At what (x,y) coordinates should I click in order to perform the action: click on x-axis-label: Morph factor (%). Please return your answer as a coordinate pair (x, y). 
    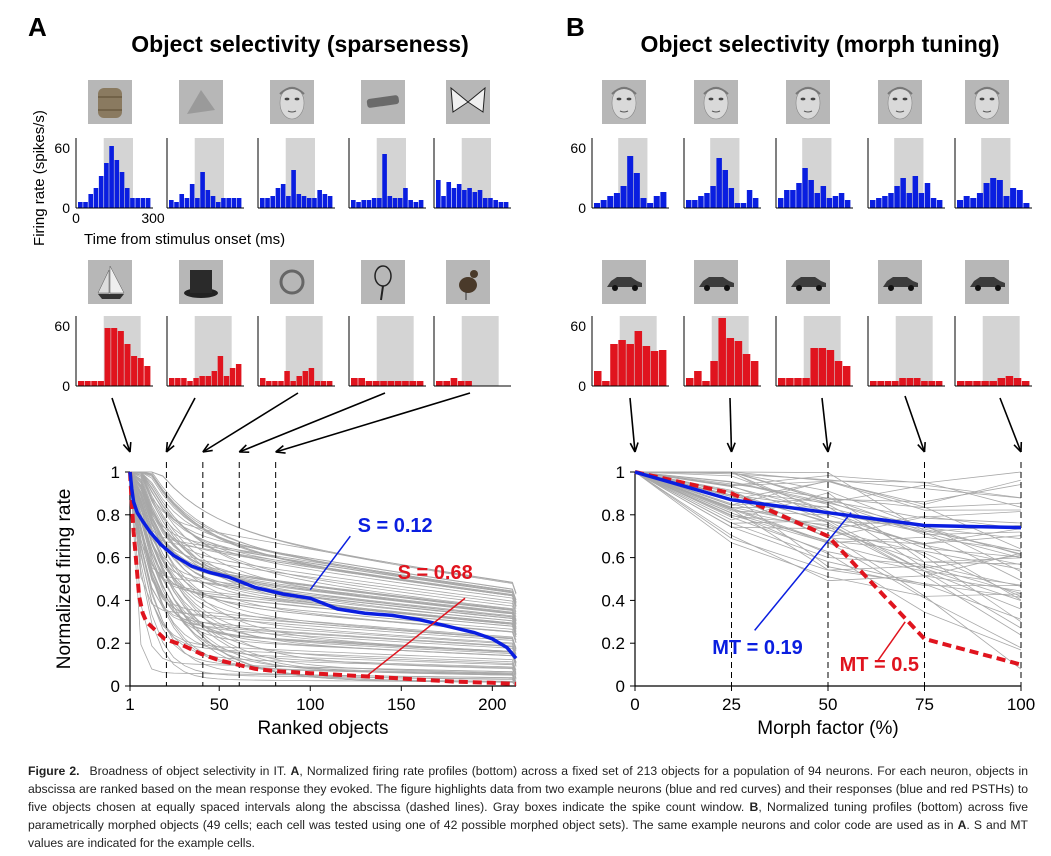
    Looking at the image, I should click on (827, 728).